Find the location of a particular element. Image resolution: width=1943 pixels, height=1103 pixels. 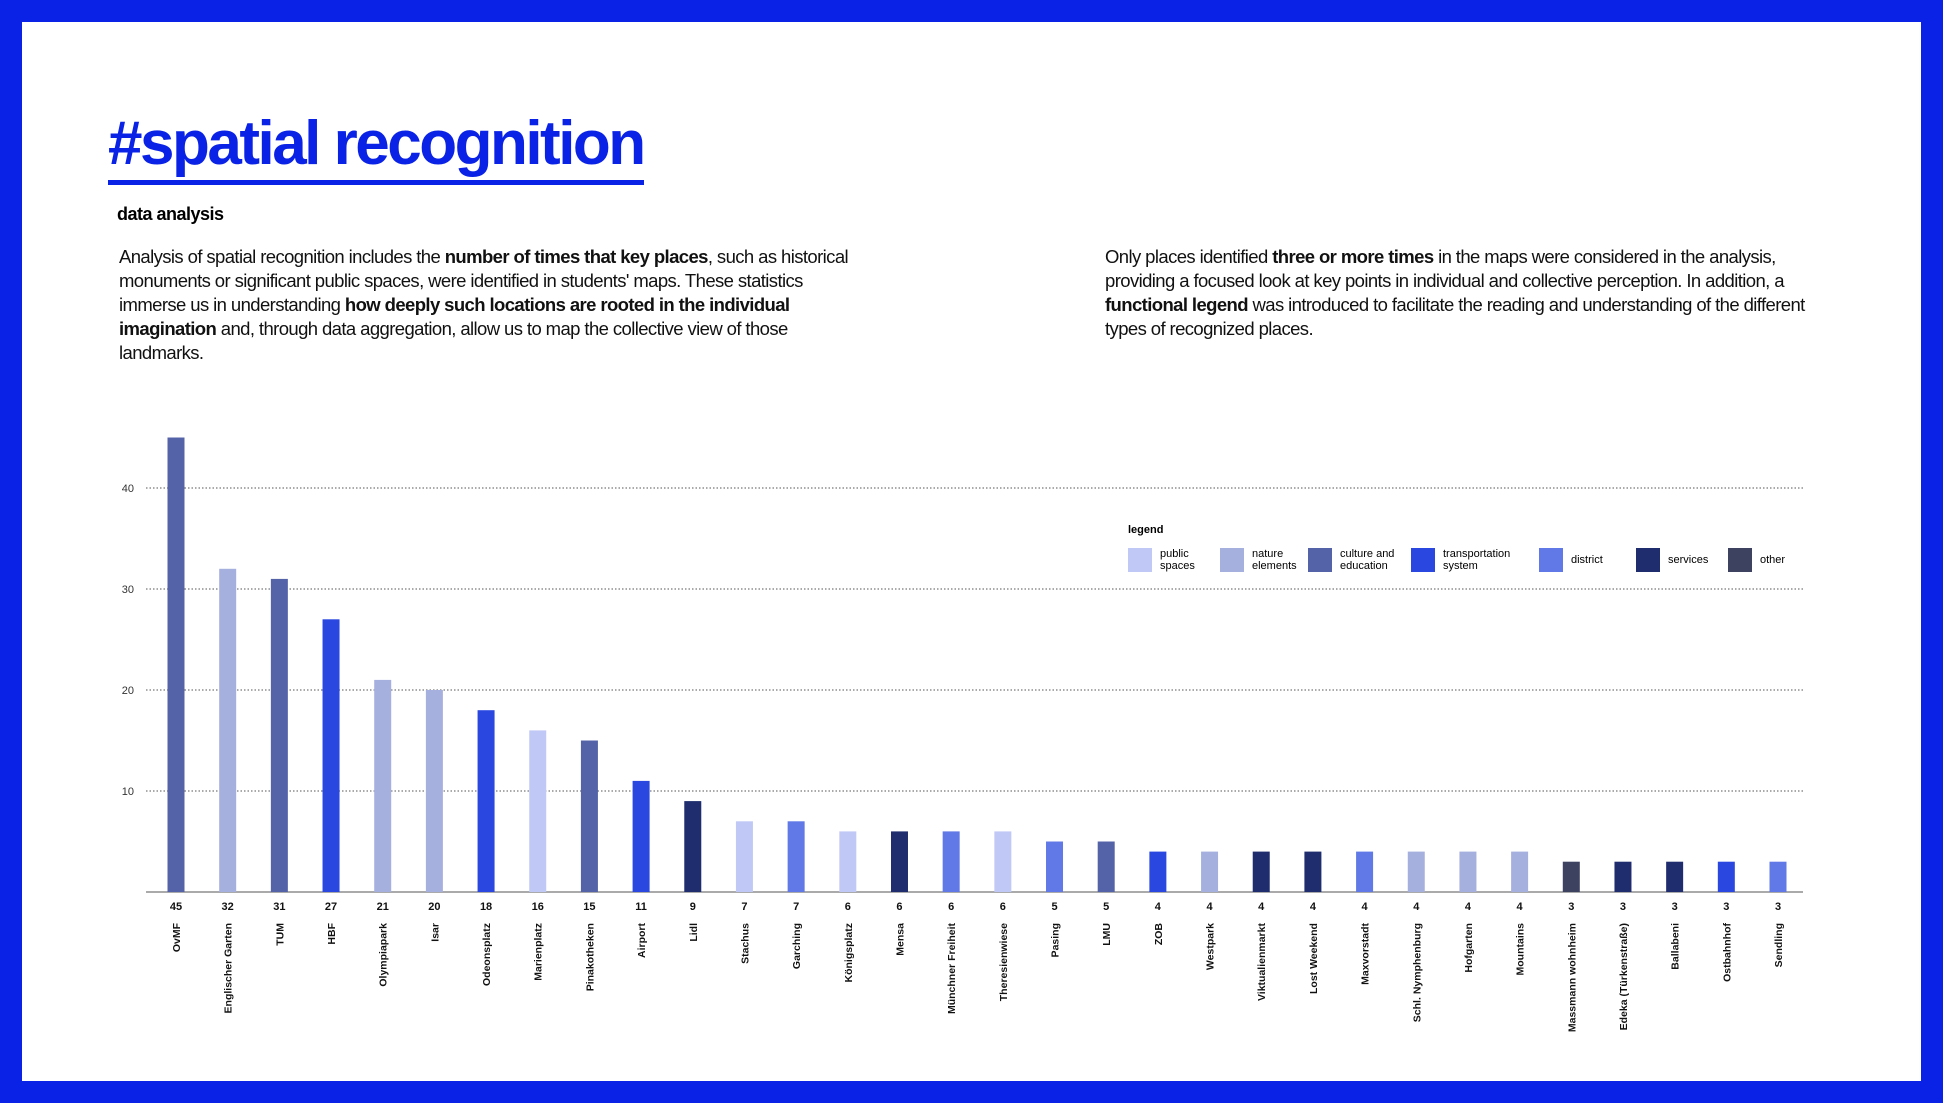

x-tick-label: Viktualienmarkt is located at coordinates (1262, 962).